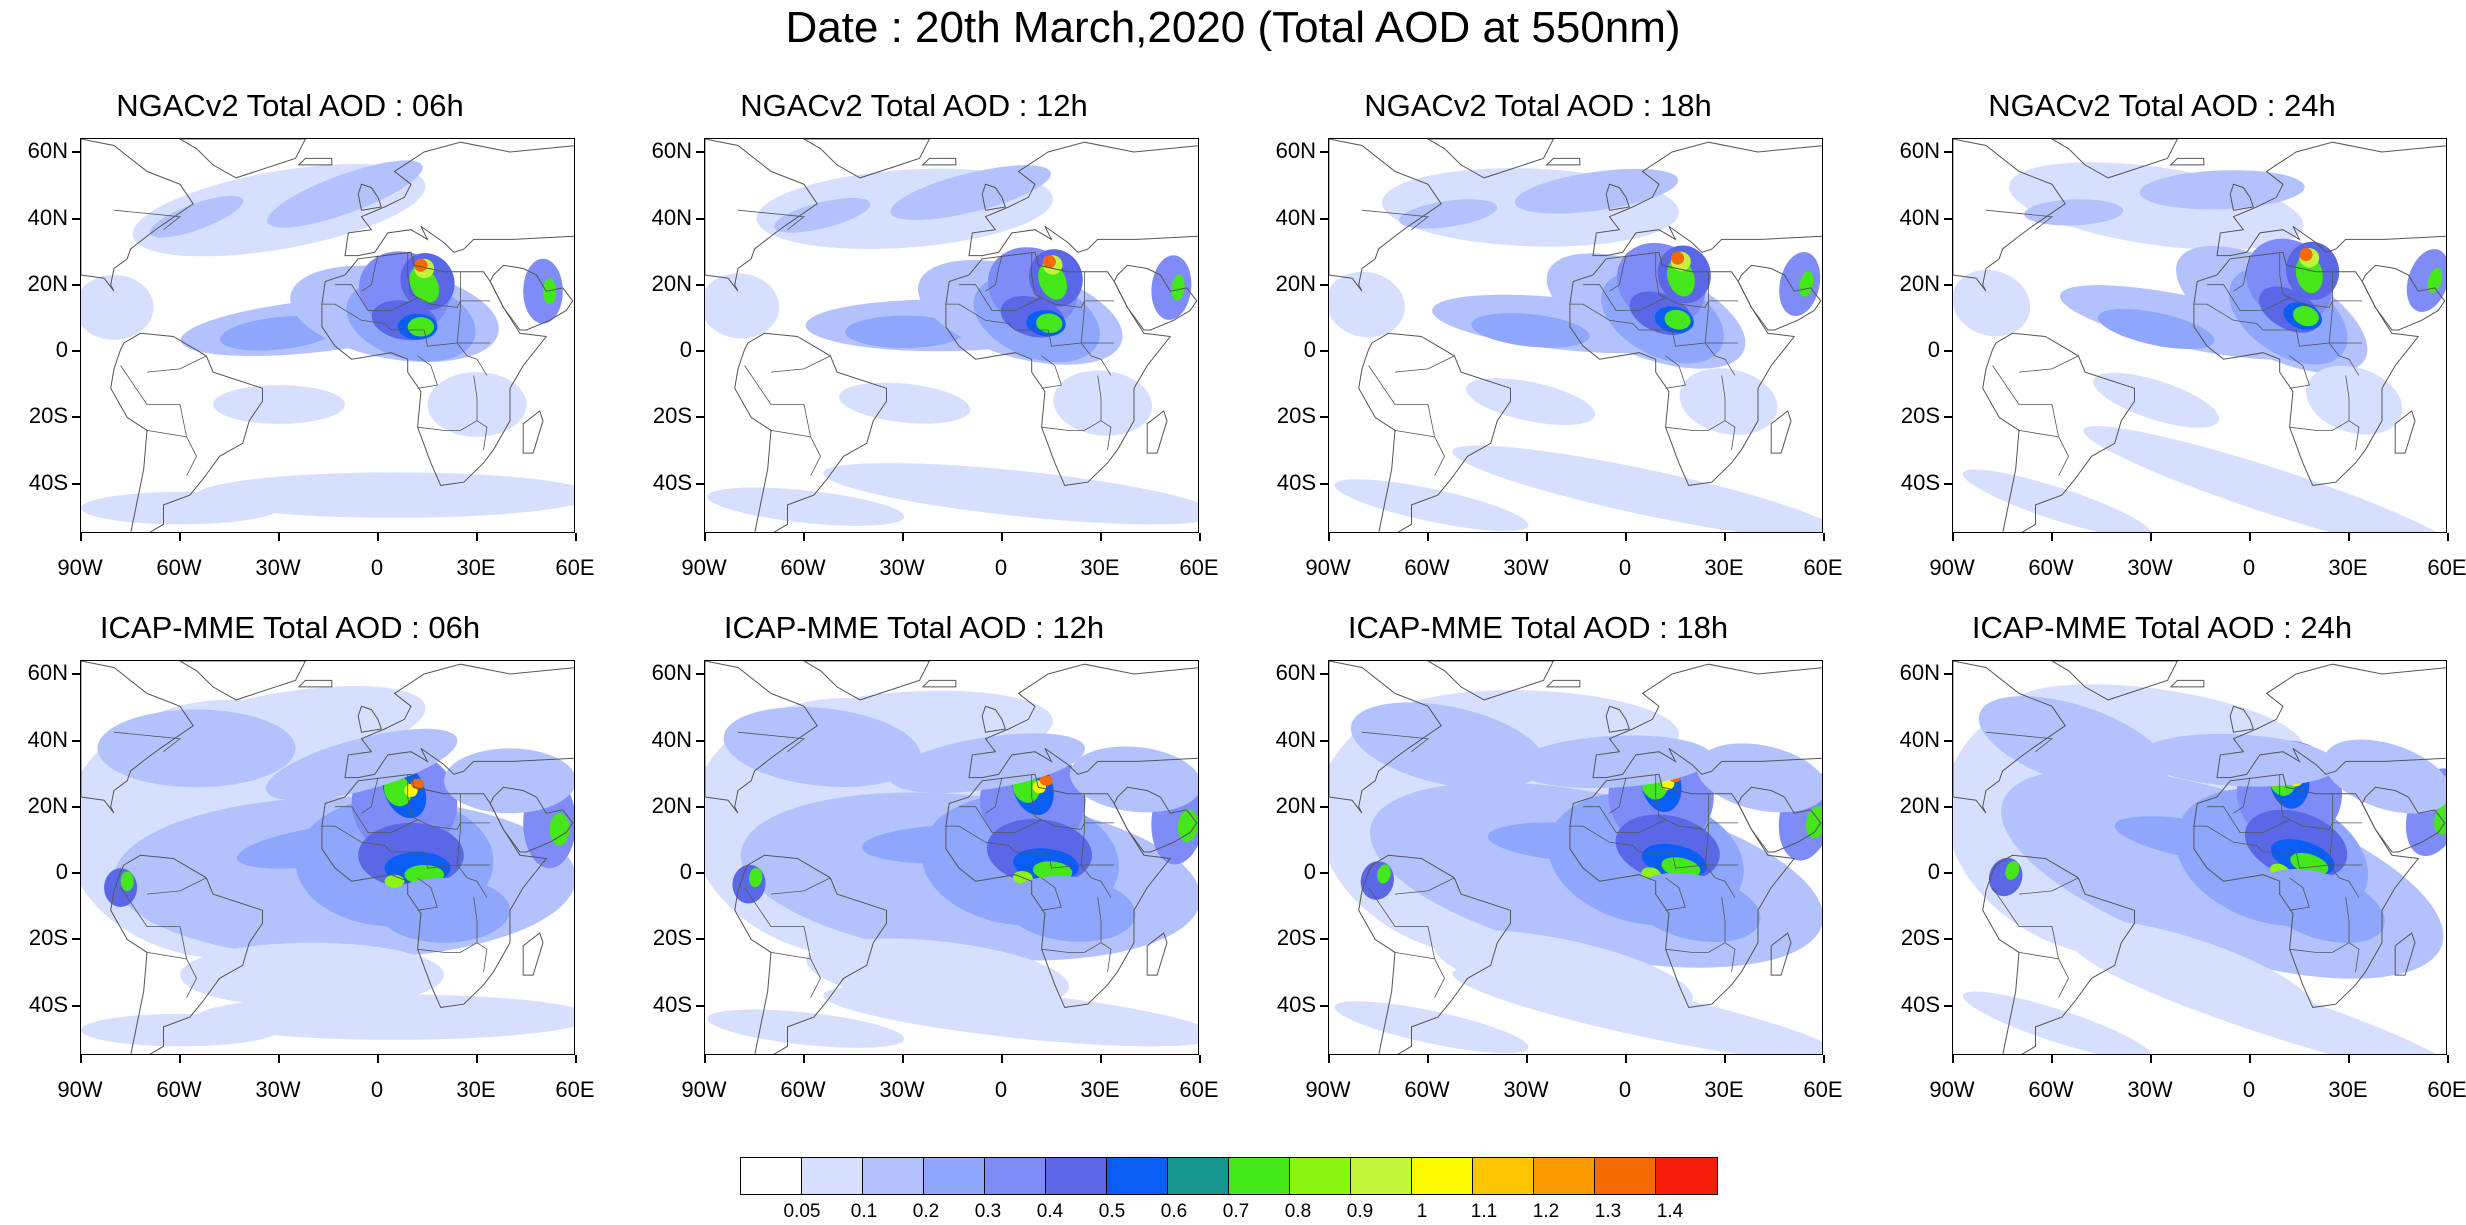 The height and width of the screenshot is (1225, 2466). What do you see at coordinates (914, 105) in the screenshot?
I see `panel-title: NGACv2 Total AOD : 12h` at bounding box center [914, 105].